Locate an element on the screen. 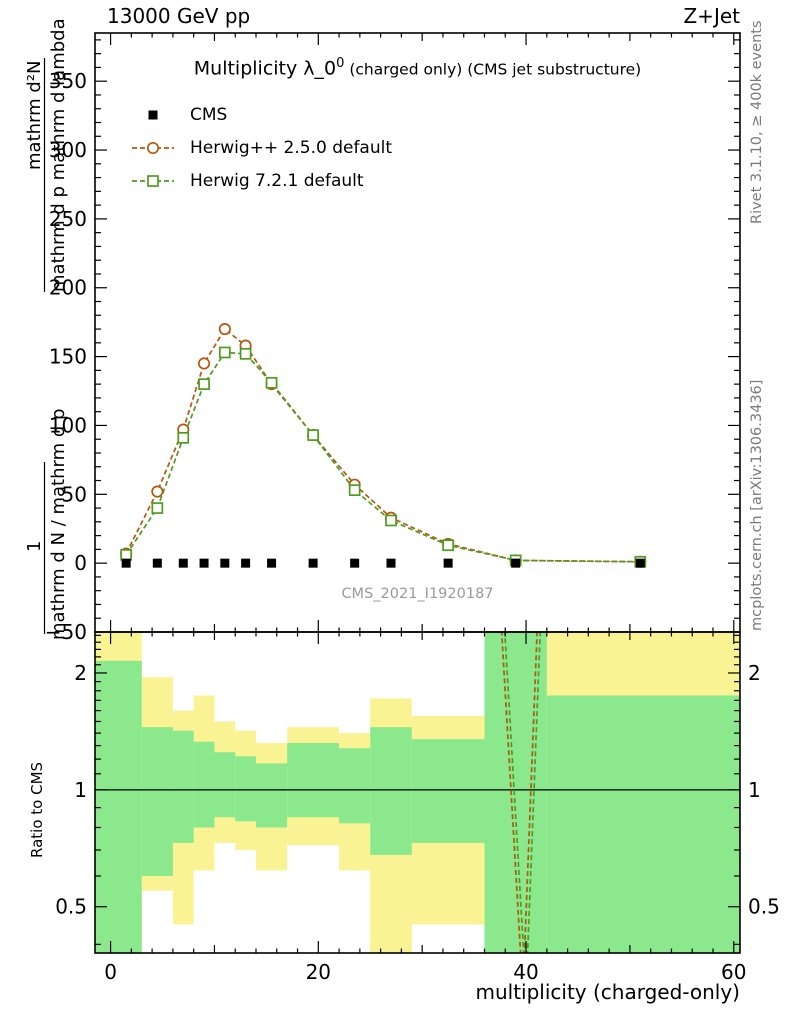 This screenshot has height=1024, width=786. svg-text: 300 is located at coordinates (68, 150).